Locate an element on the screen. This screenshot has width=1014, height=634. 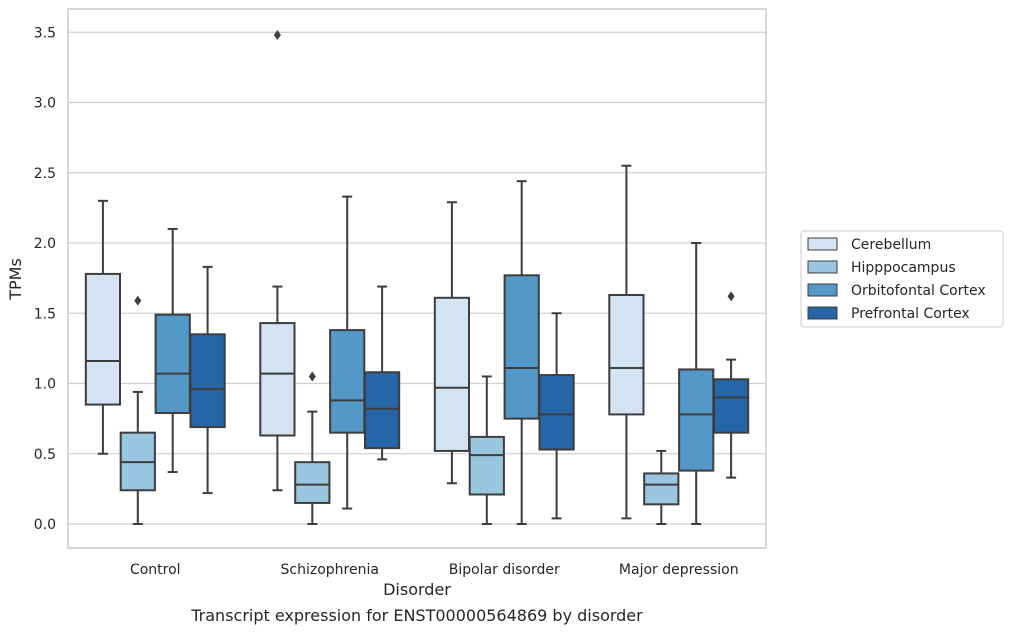
y-tick-label: 3.5 is located at coordinates (45, 33).